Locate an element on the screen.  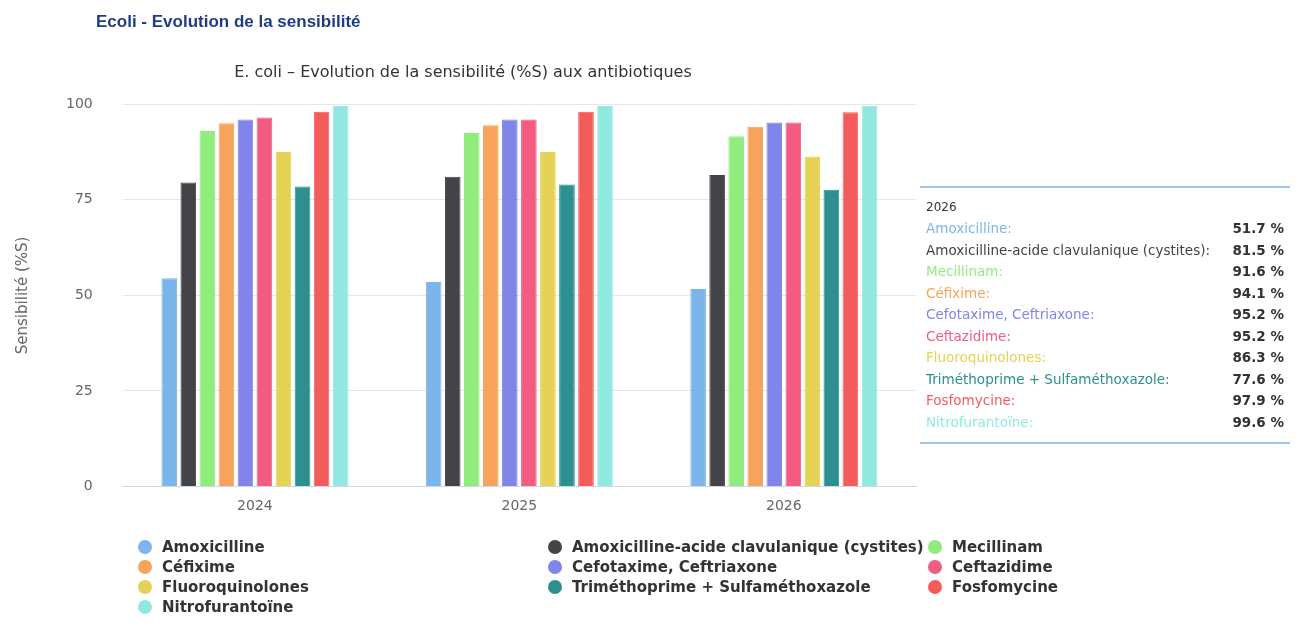
legend-label: Amoxicilline-acide clavulanique (cystites) is located at coordinates (748, 547).